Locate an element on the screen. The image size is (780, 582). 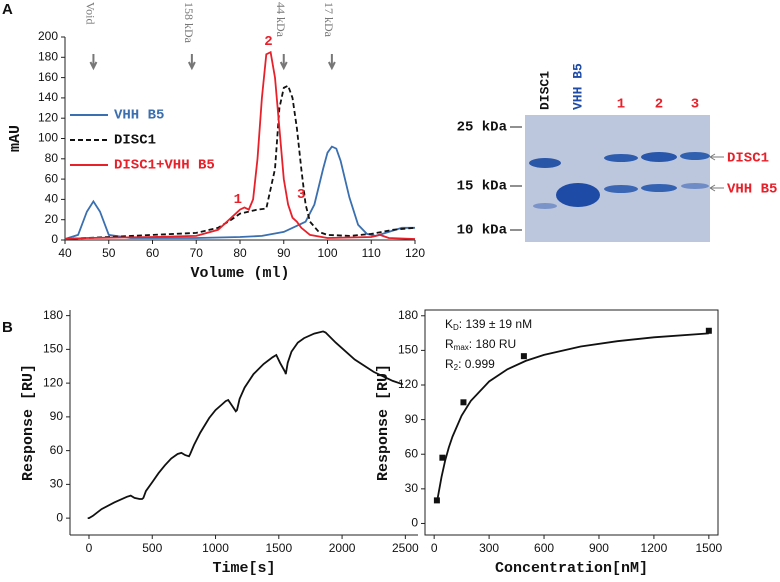
y-tick-label: 20 is located at coordinates (52, 219).